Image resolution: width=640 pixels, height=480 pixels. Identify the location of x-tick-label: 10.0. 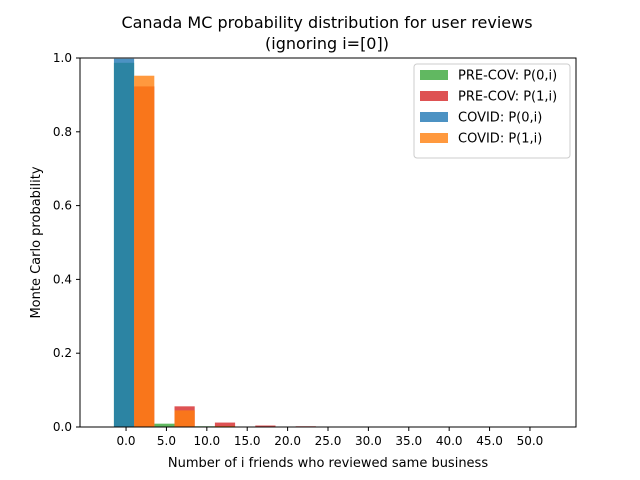
(206, 441).